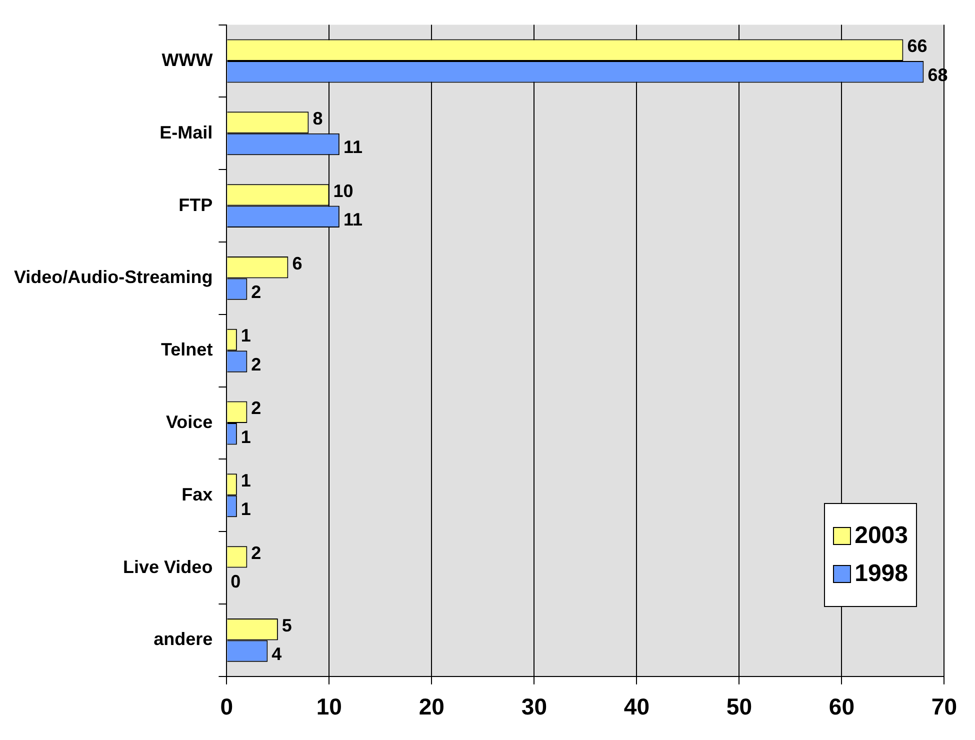 This screenshot has width=975, height=740. What do you see at coordinates (534, 707) in the screenshot?
I see `x-tick-label: 30` at bounding box center [534, 707].